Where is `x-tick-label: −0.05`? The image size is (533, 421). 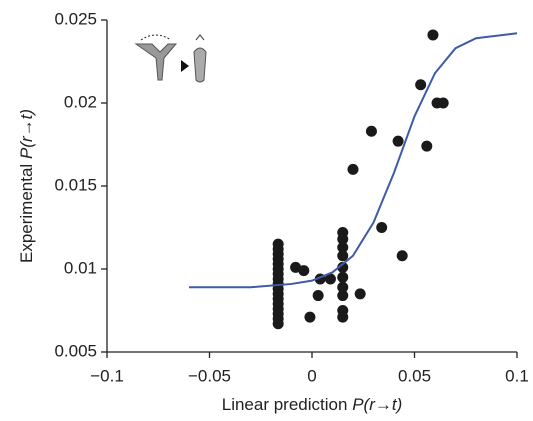 x-tick-label: −0.05 is located at coordinates (209, 375).